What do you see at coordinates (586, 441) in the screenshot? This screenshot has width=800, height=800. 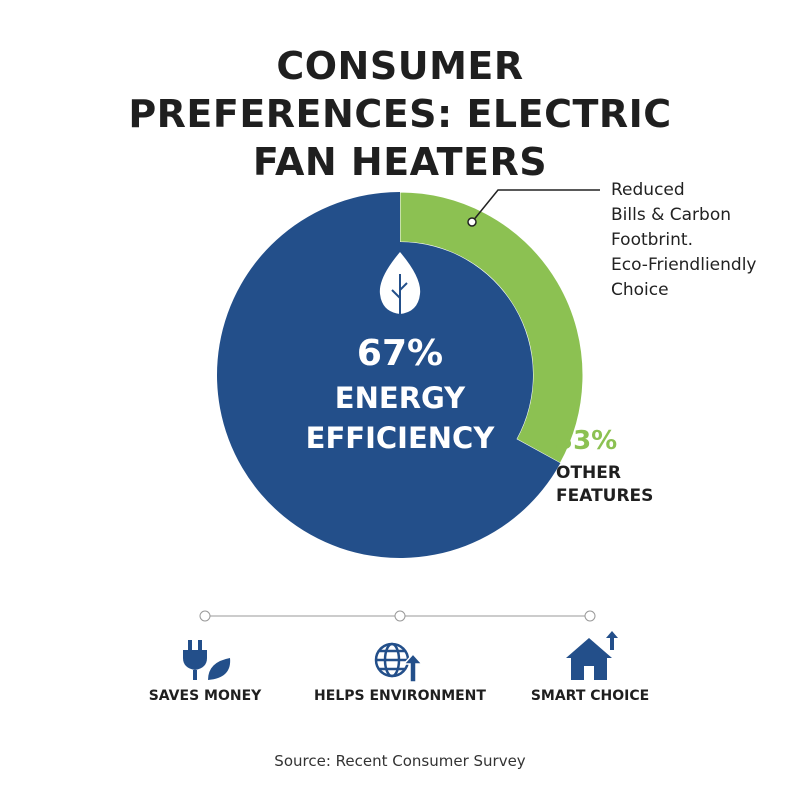 I see `value-label: 33%` at bounding box center [586, 441].